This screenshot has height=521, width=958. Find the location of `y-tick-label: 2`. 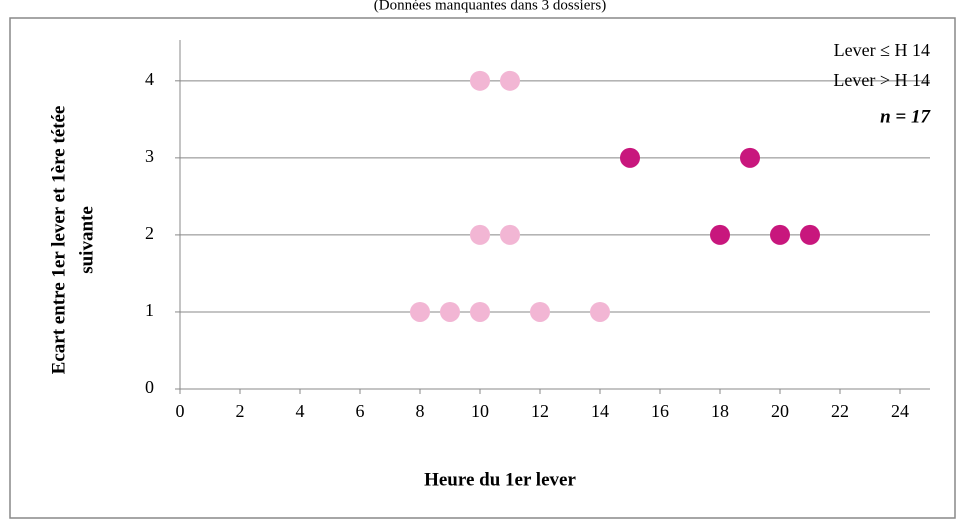

y-tick-label: 2 is located at coordinates (149, 233).